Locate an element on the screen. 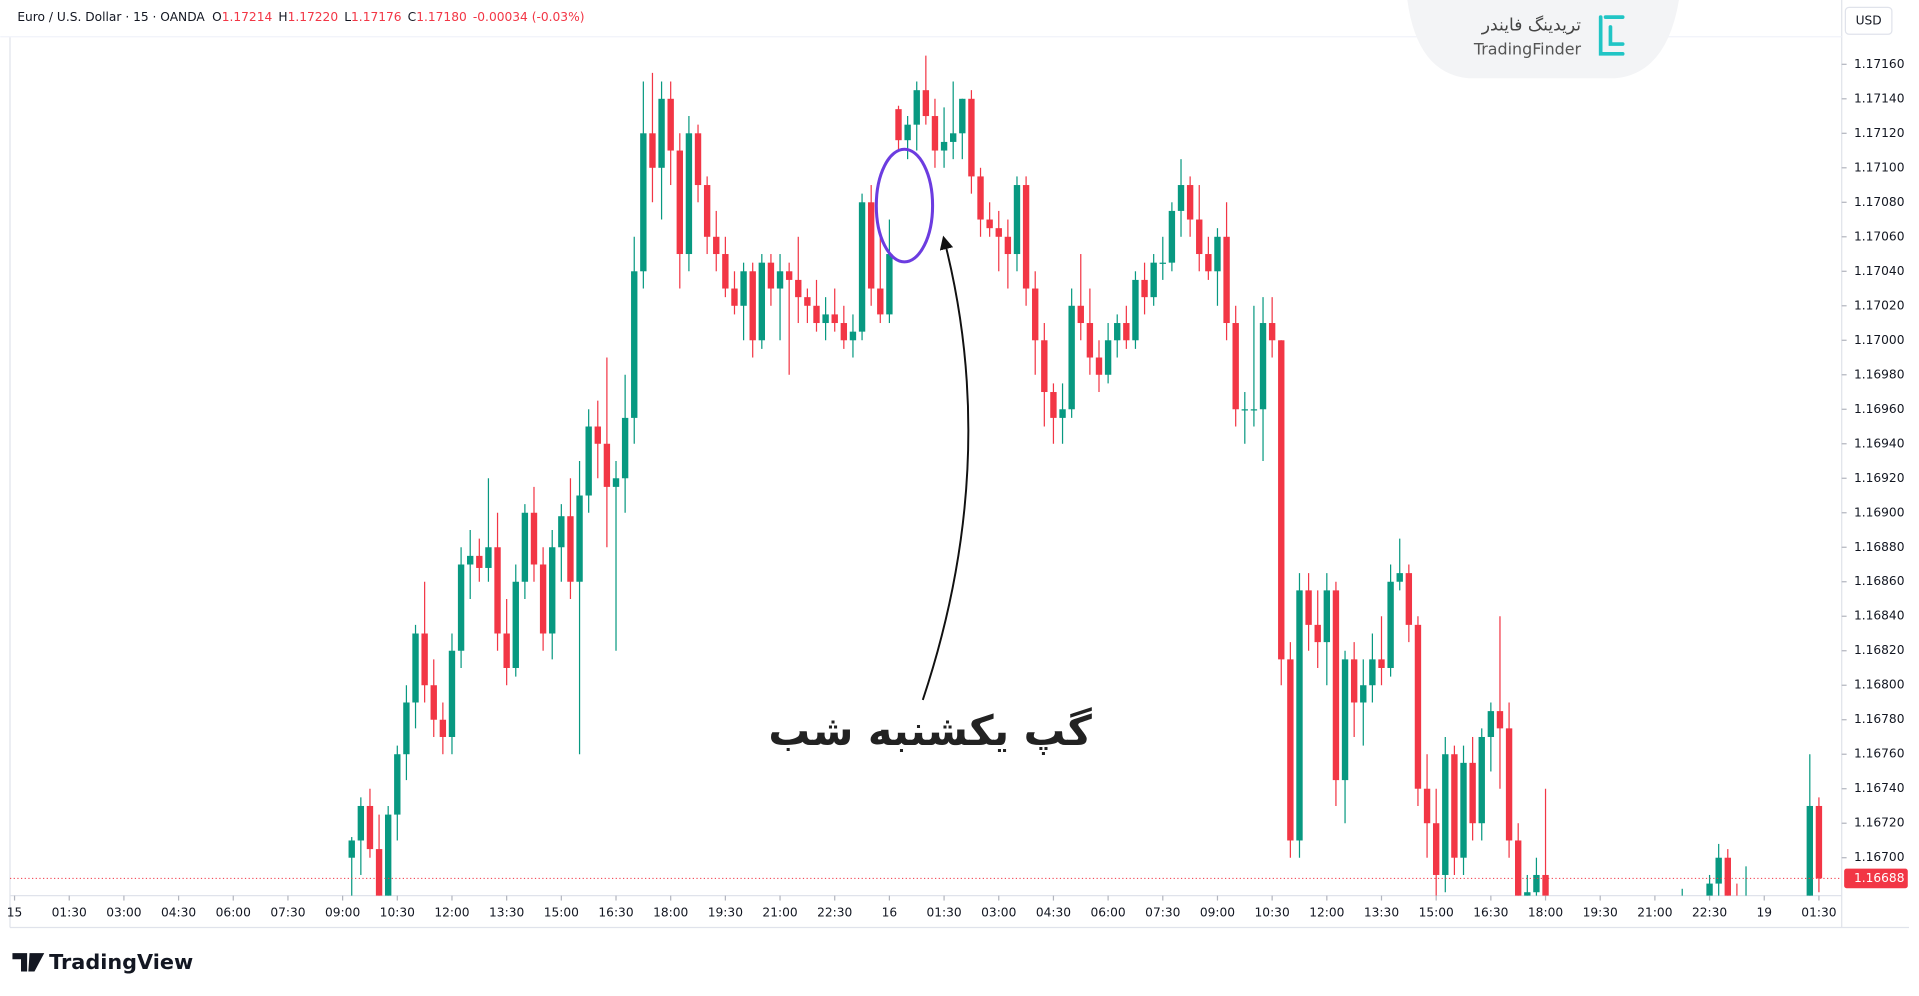 The height and width of the screenshot is (996, 1919). ohlc-value: 1.17214 is located at coordinates (247, 17).